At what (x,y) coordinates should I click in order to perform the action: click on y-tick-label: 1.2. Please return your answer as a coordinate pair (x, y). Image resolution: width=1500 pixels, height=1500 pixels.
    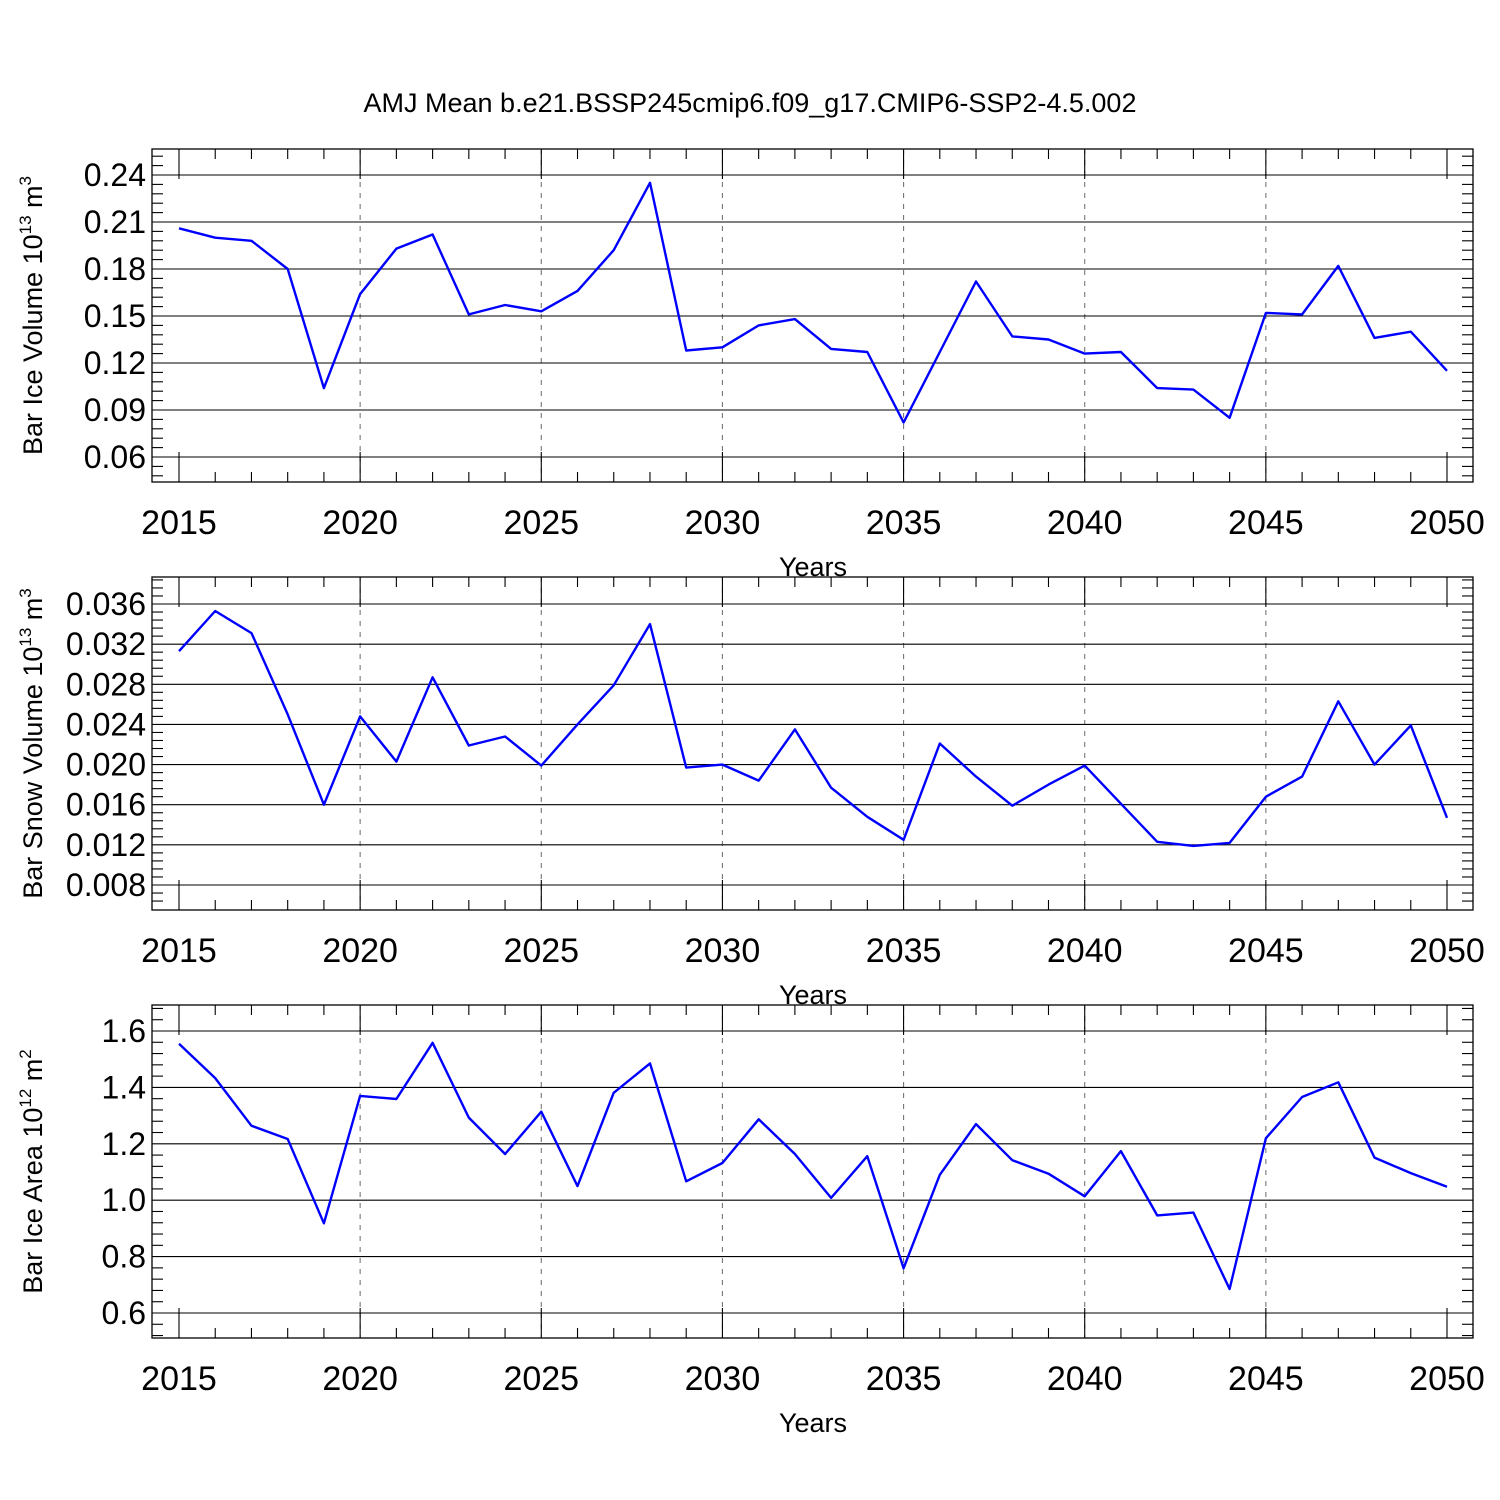
    Looking at the image, I should click on (124, 1144).